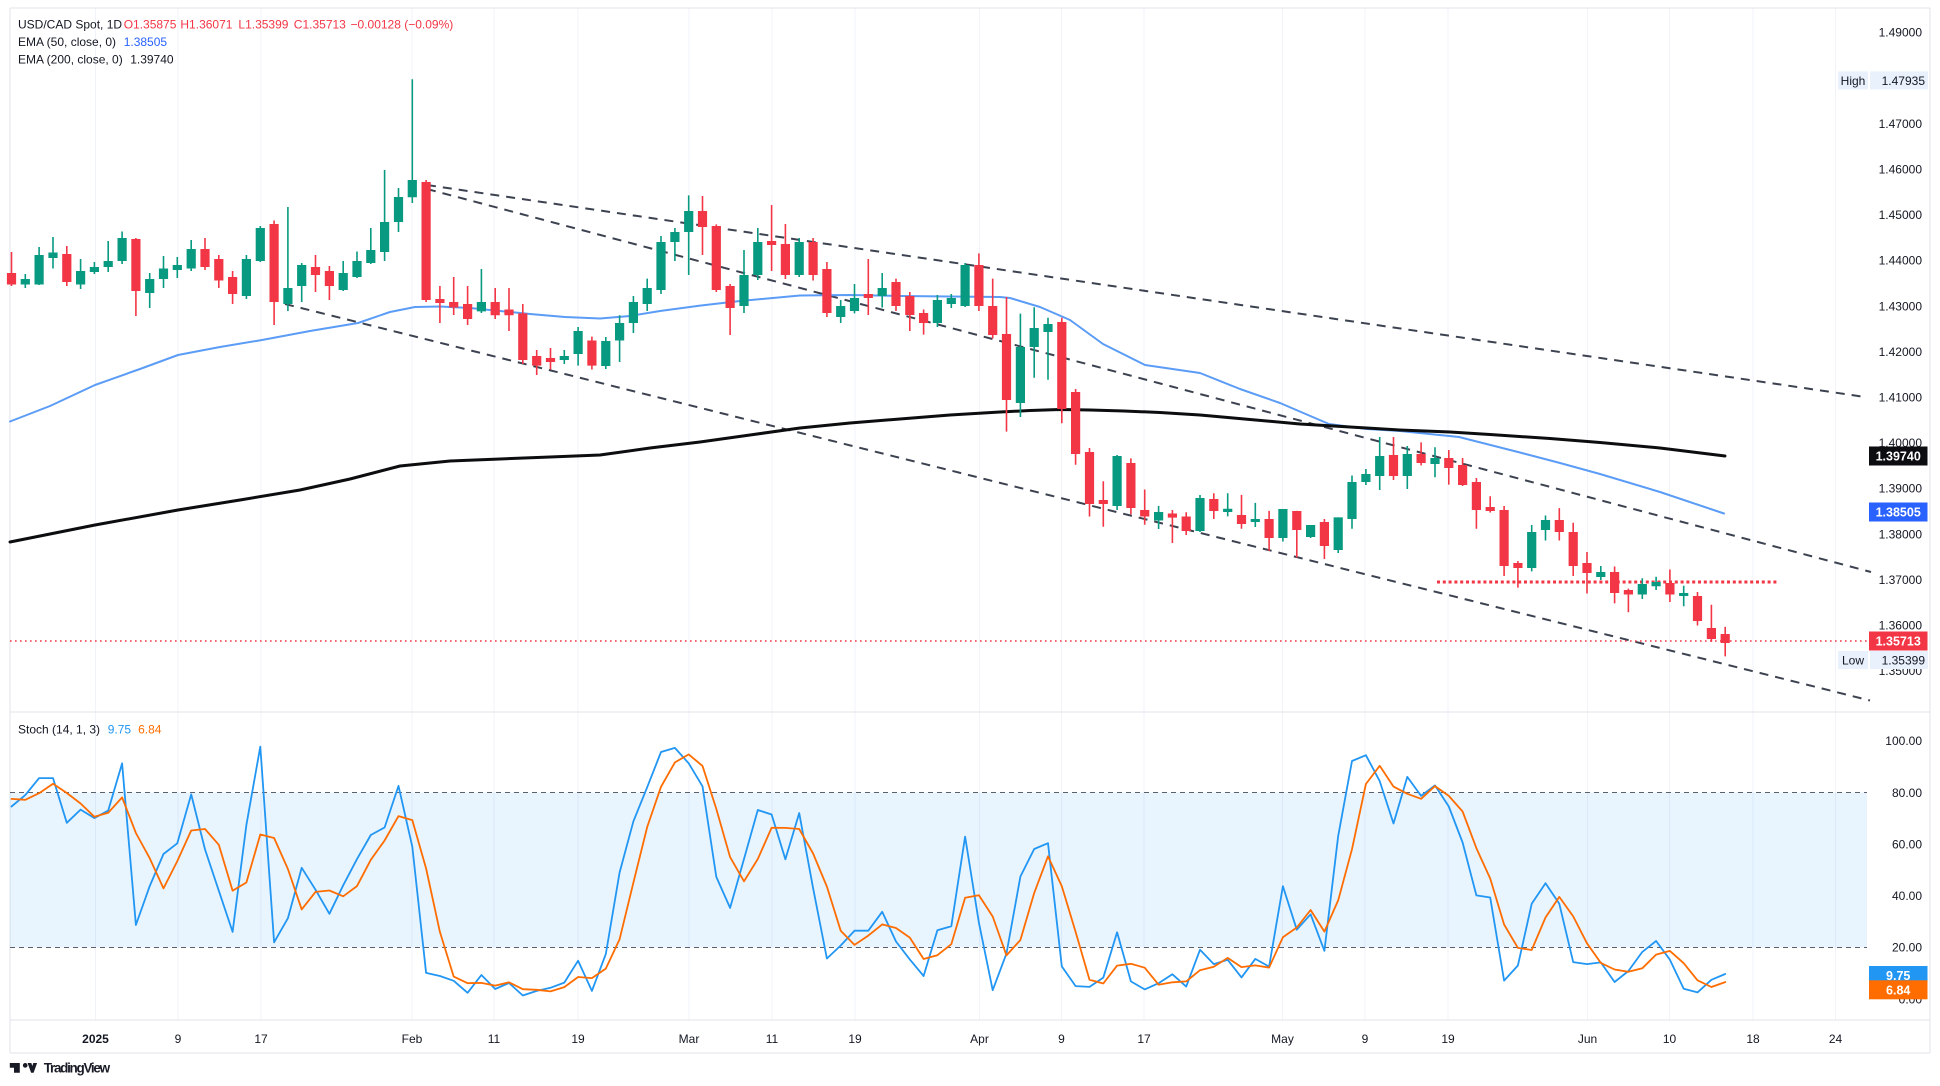 Image resolution: width=1940 pixels, height=1086 pixels. I want to click on svg-text: 1.38000, so click(1901, 534).